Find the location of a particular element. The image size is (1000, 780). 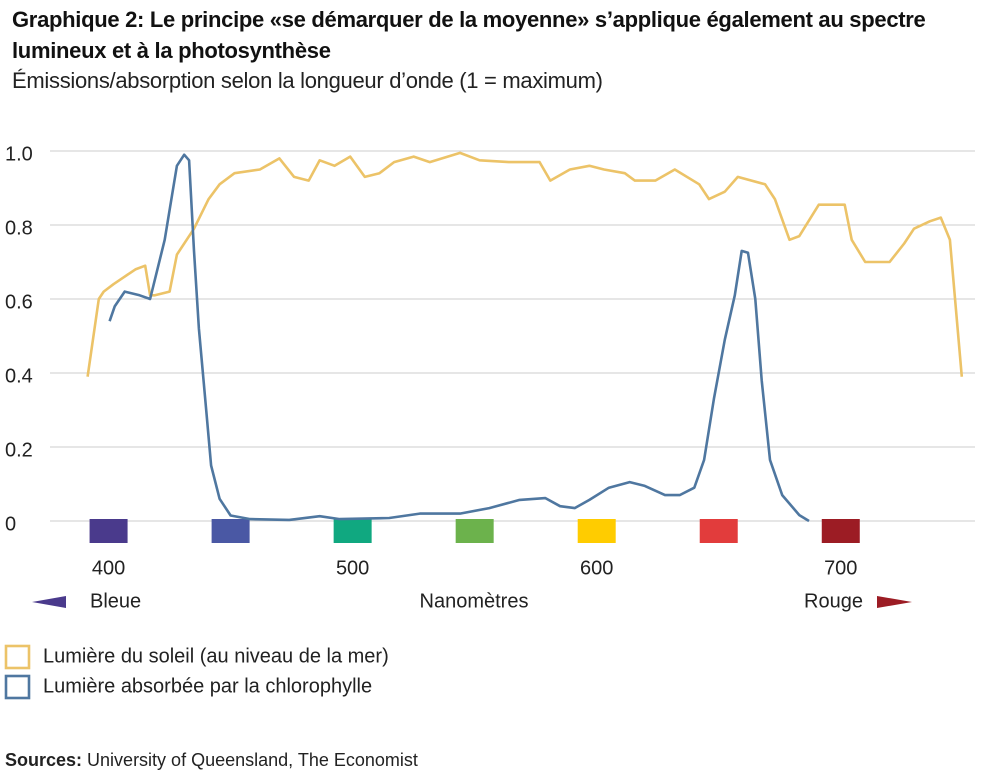

arrow-left is located at coordinates (49, 602).